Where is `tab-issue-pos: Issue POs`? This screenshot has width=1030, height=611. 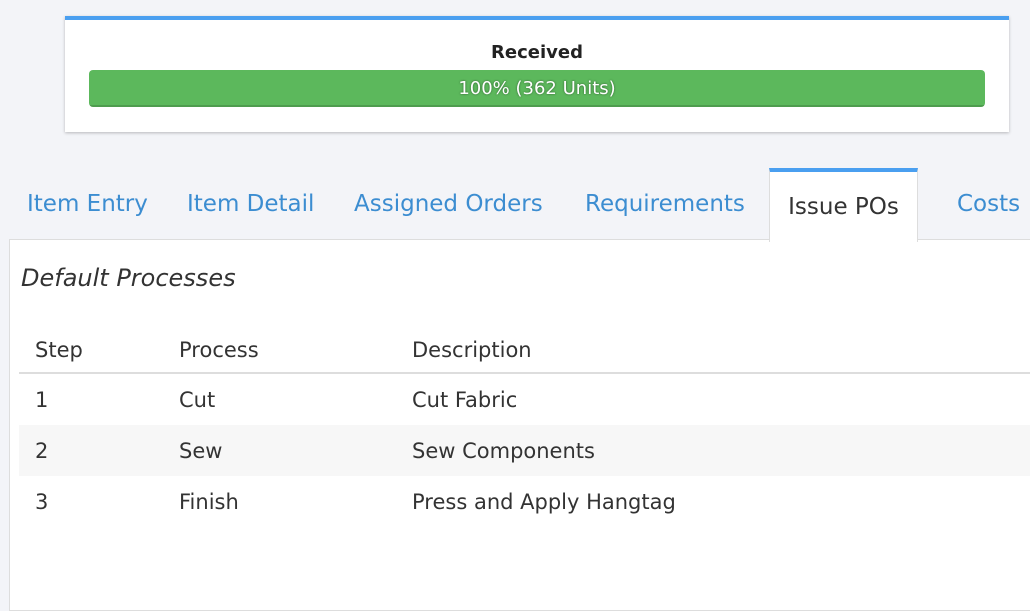 tab-issue-pos: Issue POs is located at coordinates (843, 205).